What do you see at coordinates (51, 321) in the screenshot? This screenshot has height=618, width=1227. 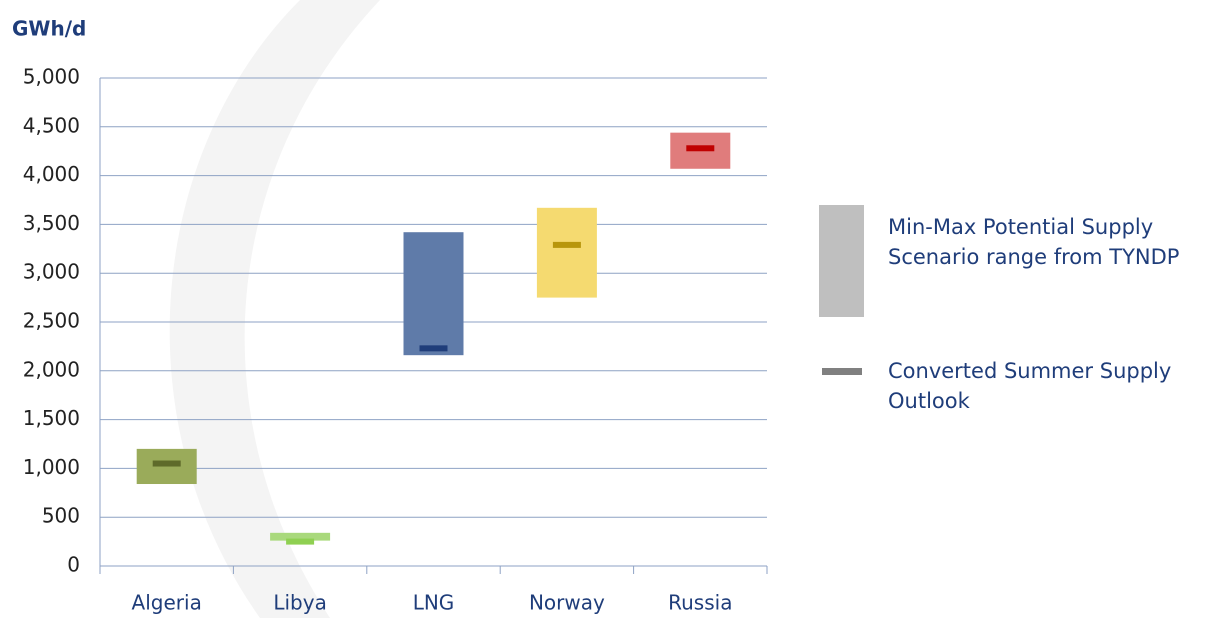 I see `y-tick-label: 2,500` at bounding box center [51, 321].